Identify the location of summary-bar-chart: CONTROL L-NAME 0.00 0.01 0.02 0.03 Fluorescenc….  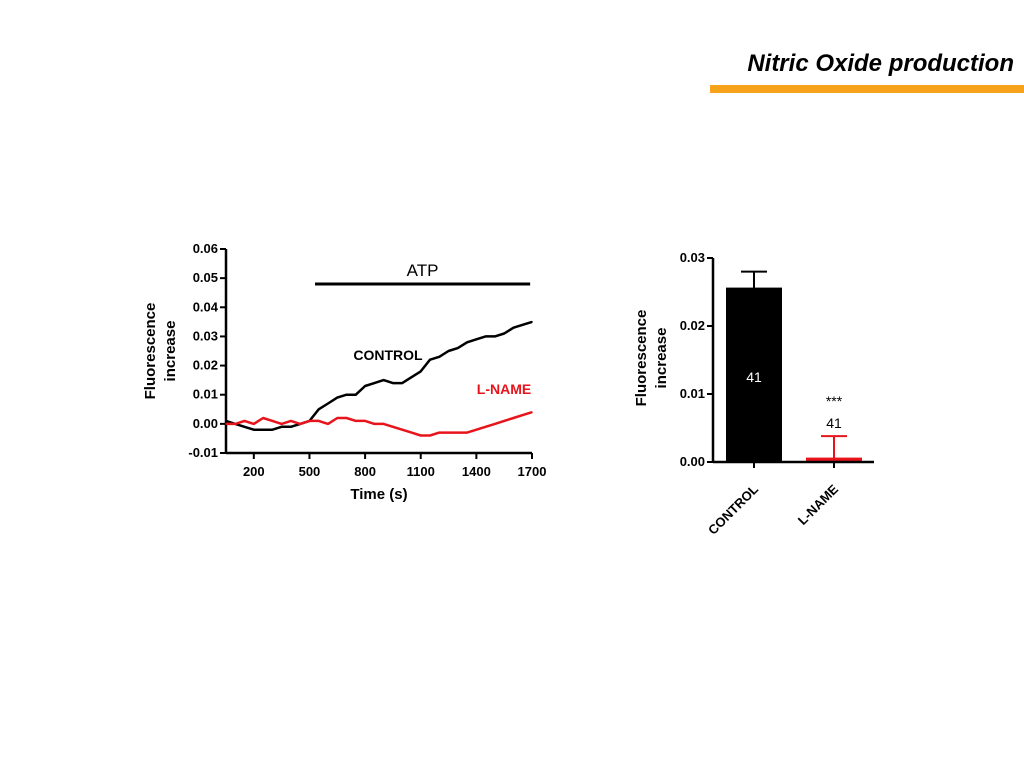
(753, 394).